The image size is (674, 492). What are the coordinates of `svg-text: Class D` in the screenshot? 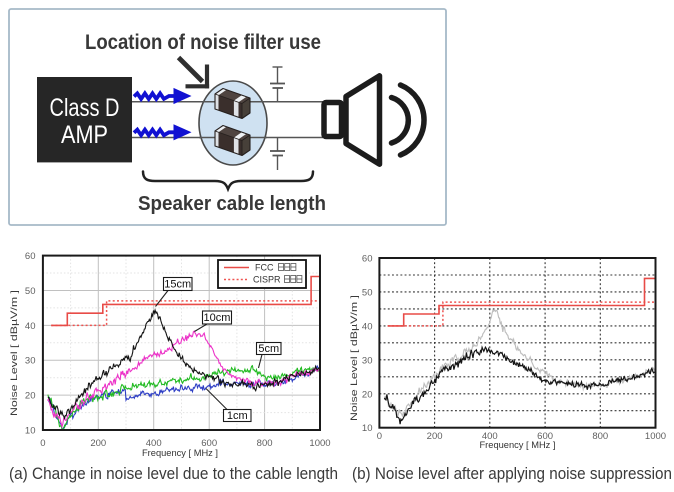 It's located at (85, 108).